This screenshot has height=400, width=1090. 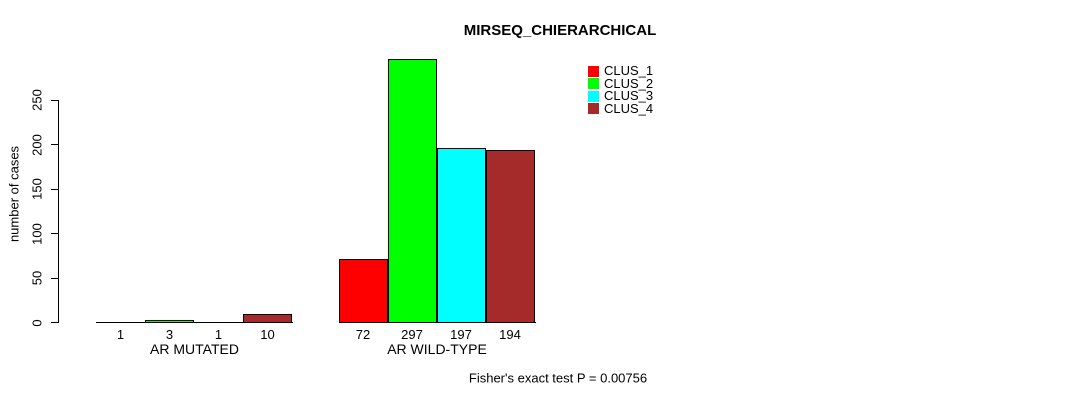 What do you see at coordinates (510, 334) in the screenshot?
I see `bar-value-label: 194` at bounding box center [510, 334].